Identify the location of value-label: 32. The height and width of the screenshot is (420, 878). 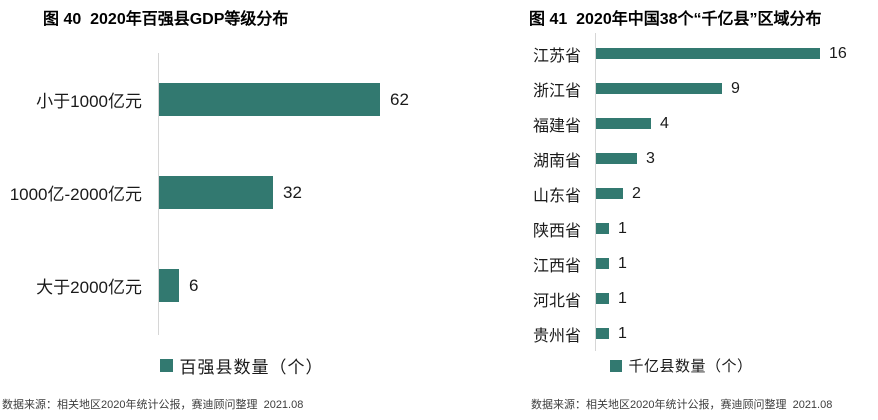
(292, 192).